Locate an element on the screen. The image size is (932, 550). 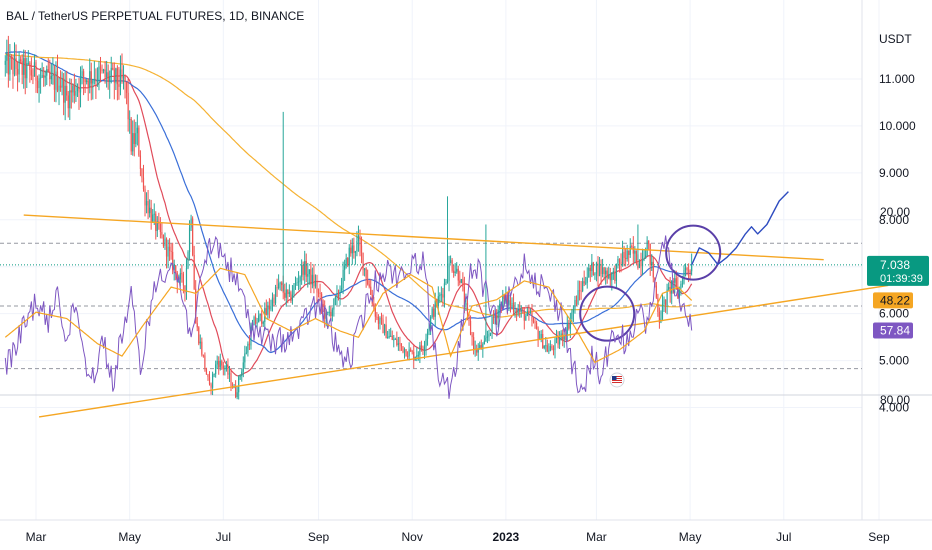
time-tick-label: Nov is located at coordinates (412, 537).